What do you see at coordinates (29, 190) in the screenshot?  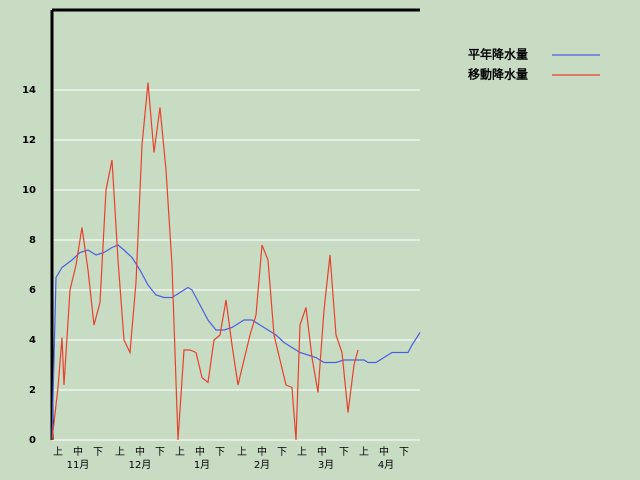 I see `y-tick-label: 10` at bounding box center [29, 190].